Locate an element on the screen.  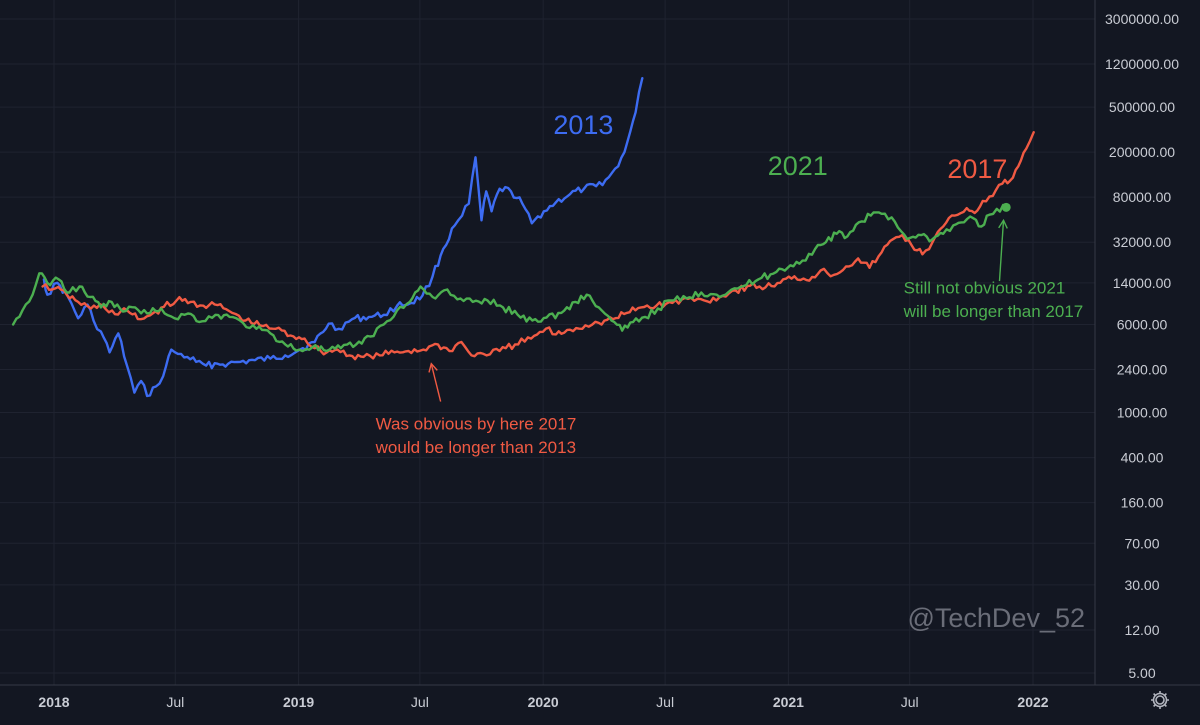
price-tick-label: 70.00 is located at coordinates (1141, 543).